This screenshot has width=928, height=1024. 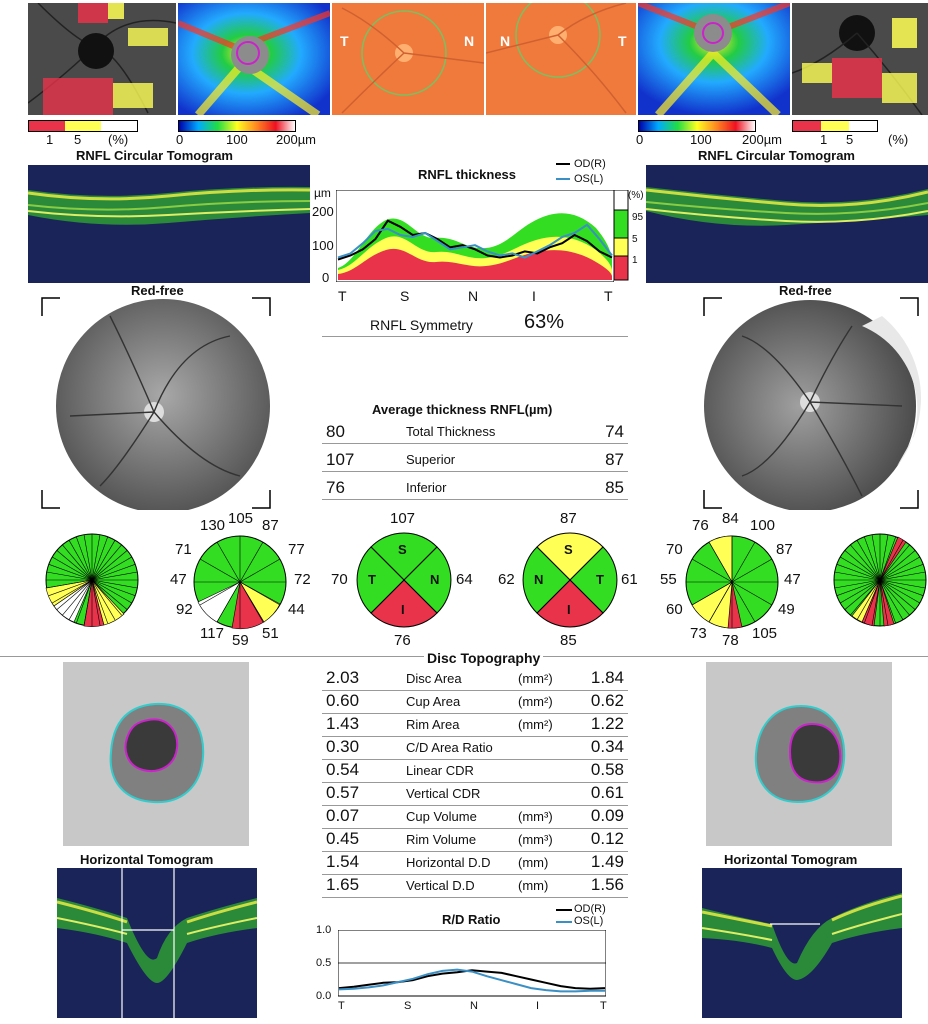 What do you see at coordinates (184, 609) in the screenshot?
I see `left-clock-val-92: 92` at bounding box center [184, 609].